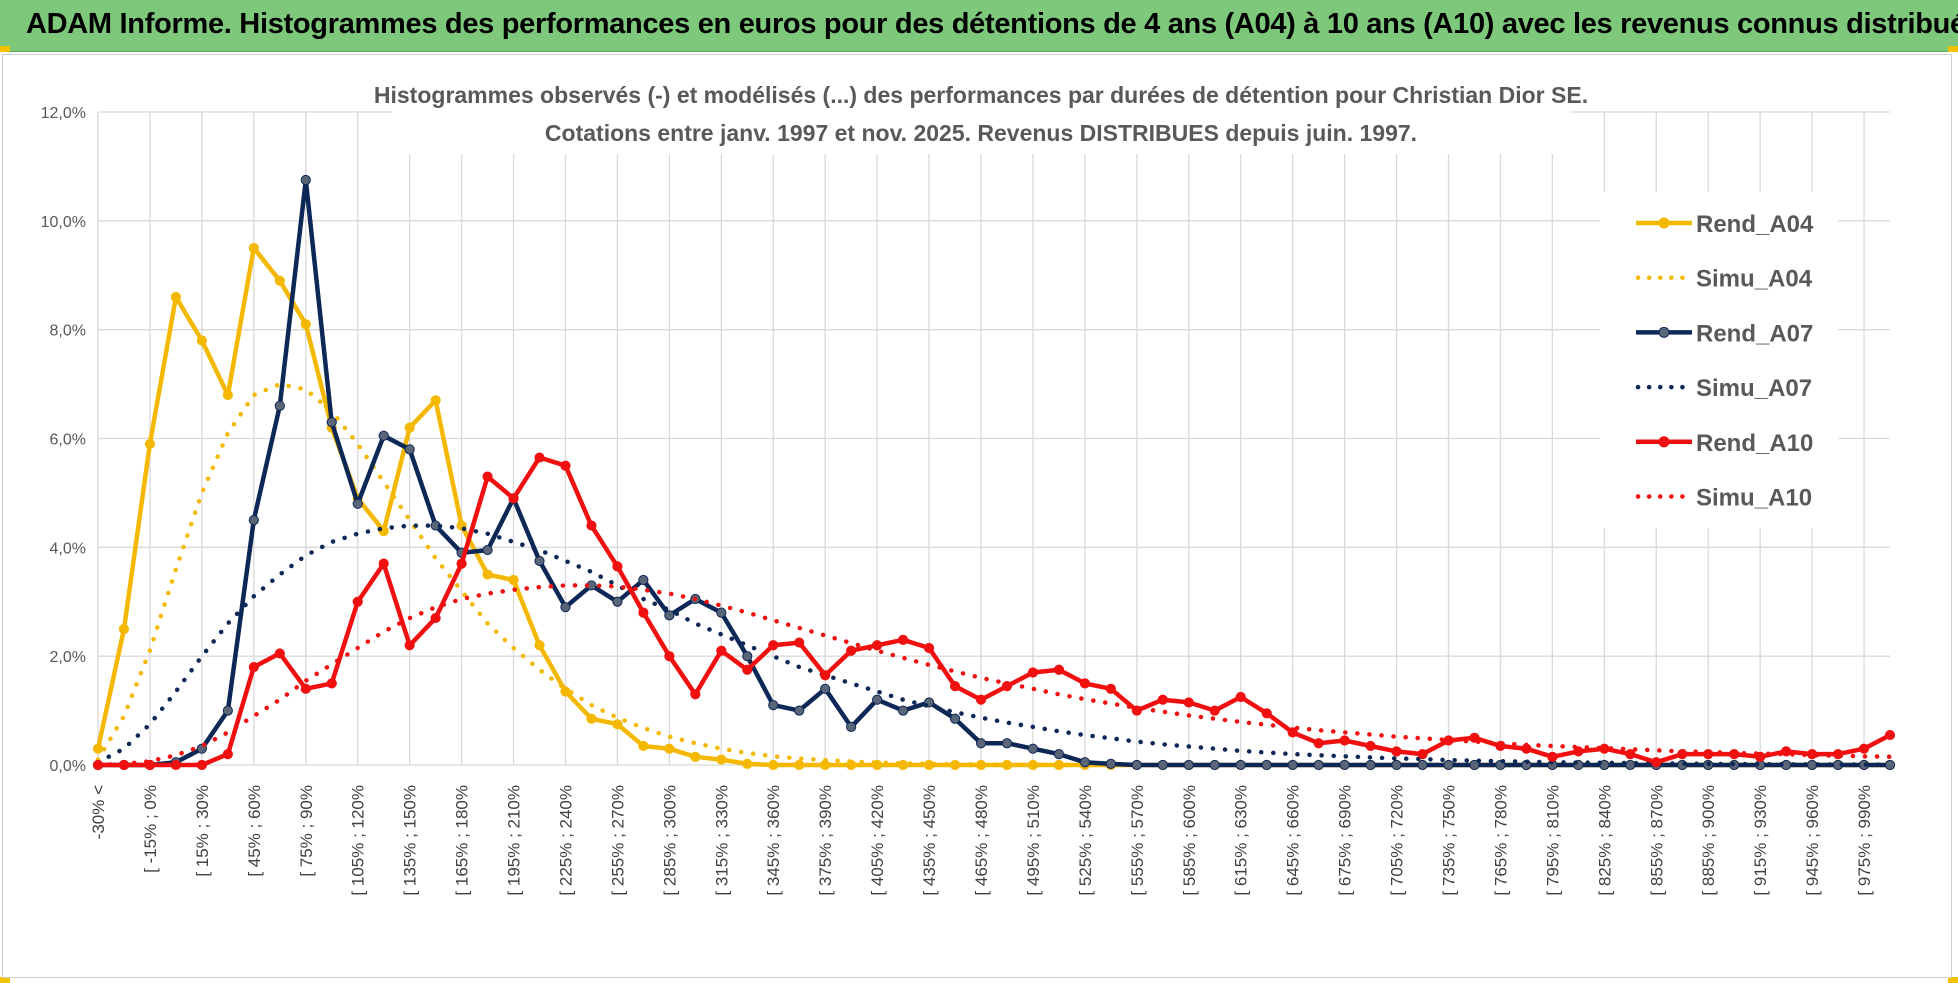  What do you see at coordinates (68, 657) in the screenshot?
I see `y-tick-label: 2,0%` at bounding box center [68, 657].